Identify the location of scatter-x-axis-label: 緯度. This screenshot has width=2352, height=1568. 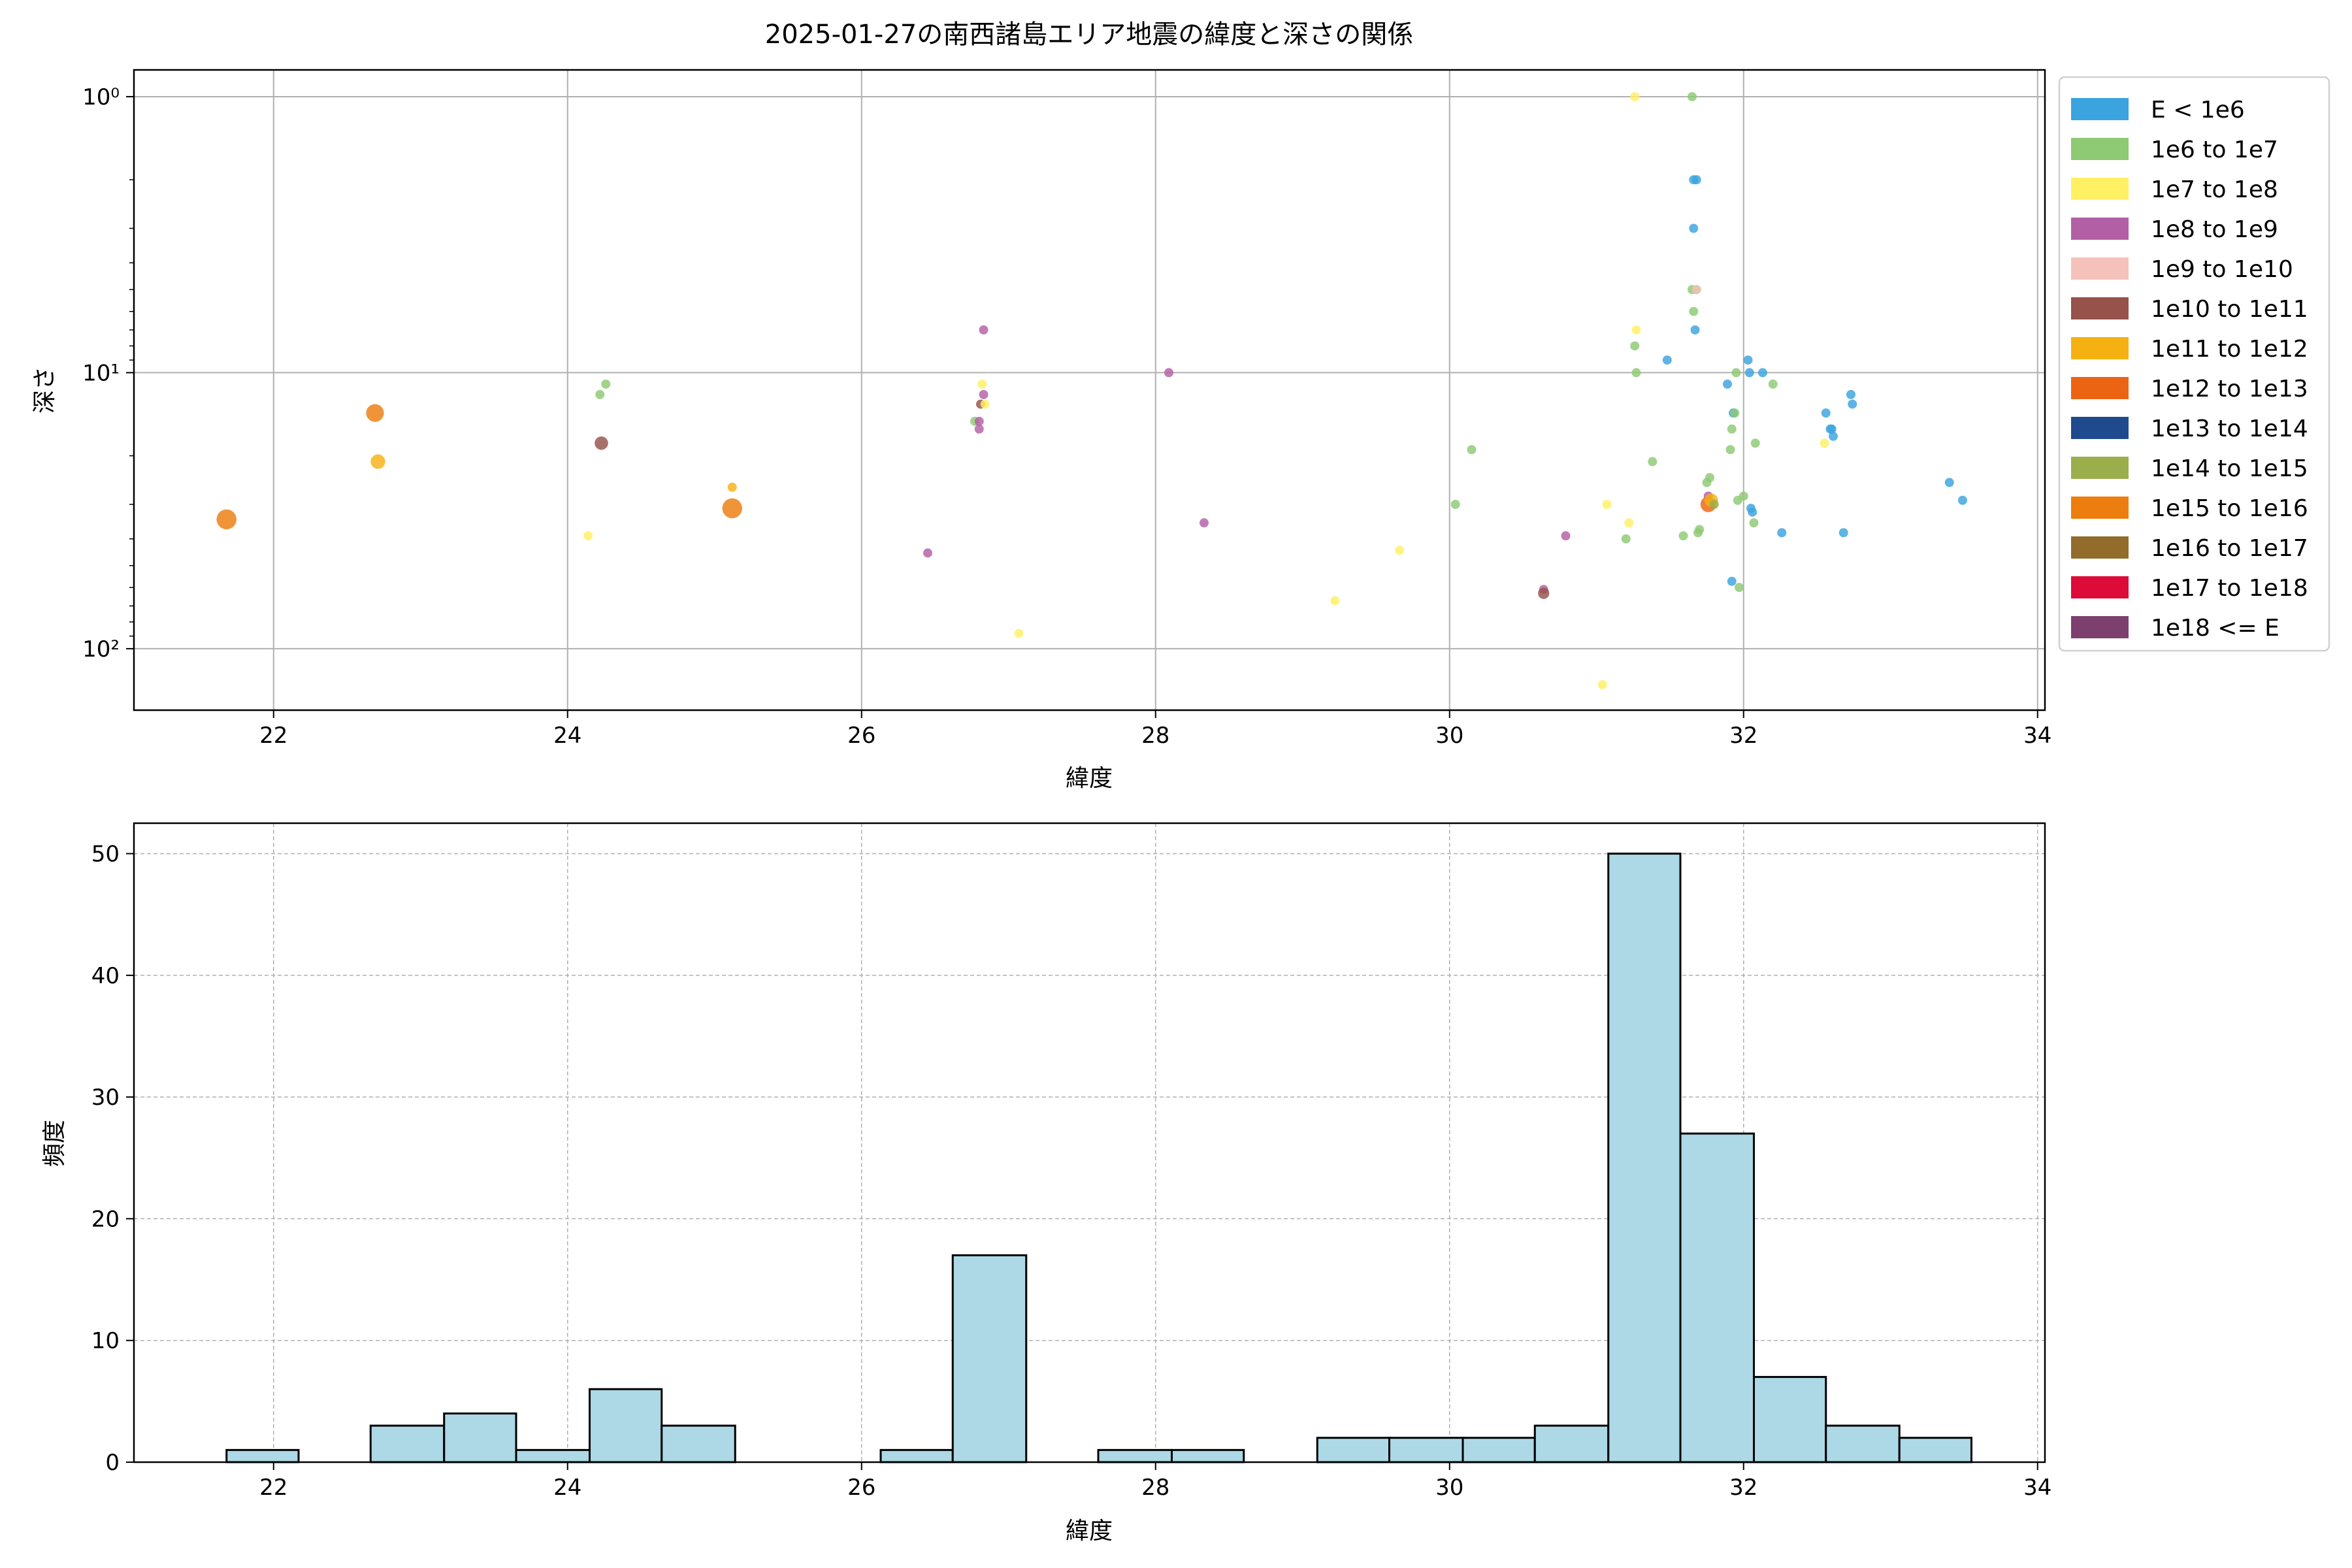
(1089, 778).